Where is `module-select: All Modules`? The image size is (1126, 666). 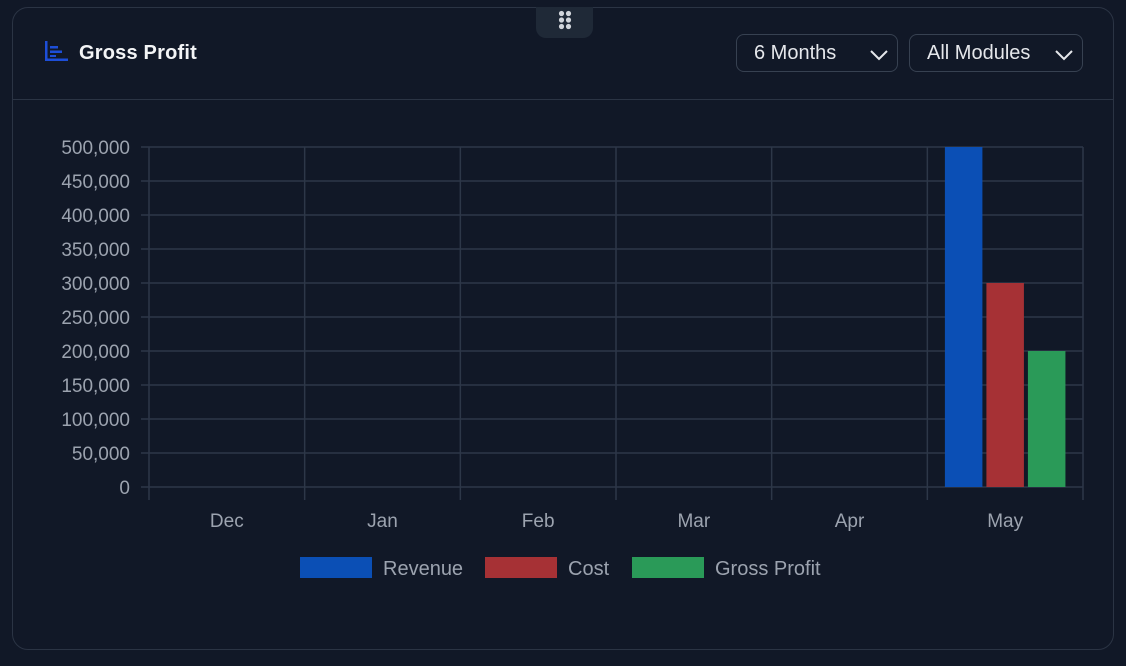 module-select: All Modules is located at coordinates (996, 53).